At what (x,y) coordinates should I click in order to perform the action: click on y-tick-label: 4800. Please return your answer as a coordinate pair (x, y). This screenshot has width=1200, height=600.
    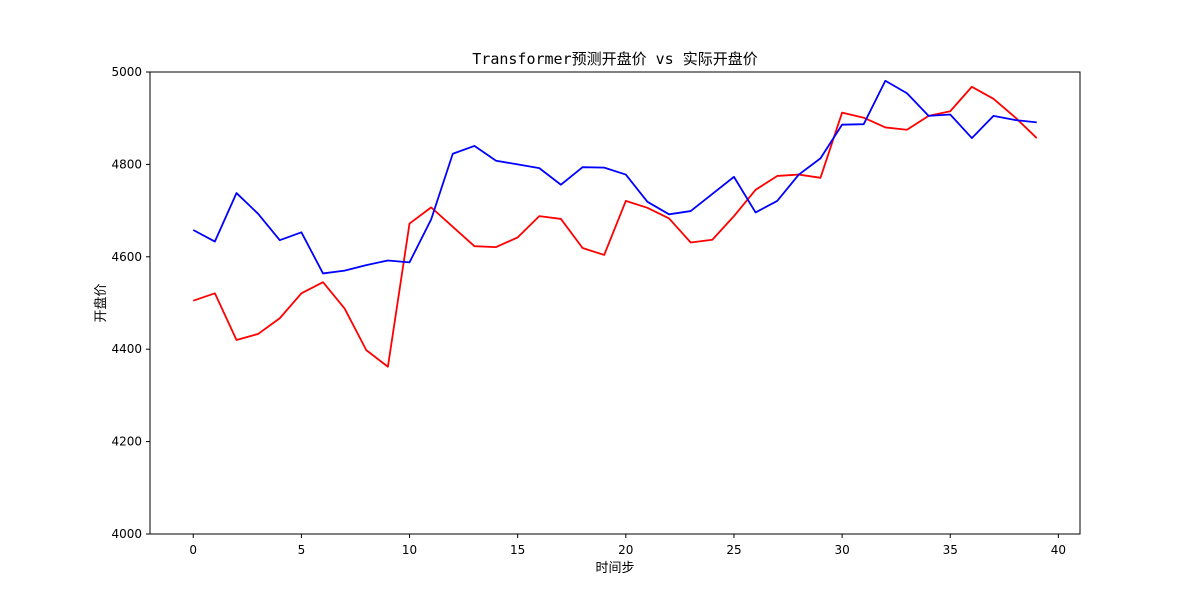
    Looking at the image, I should click on (126, 164).